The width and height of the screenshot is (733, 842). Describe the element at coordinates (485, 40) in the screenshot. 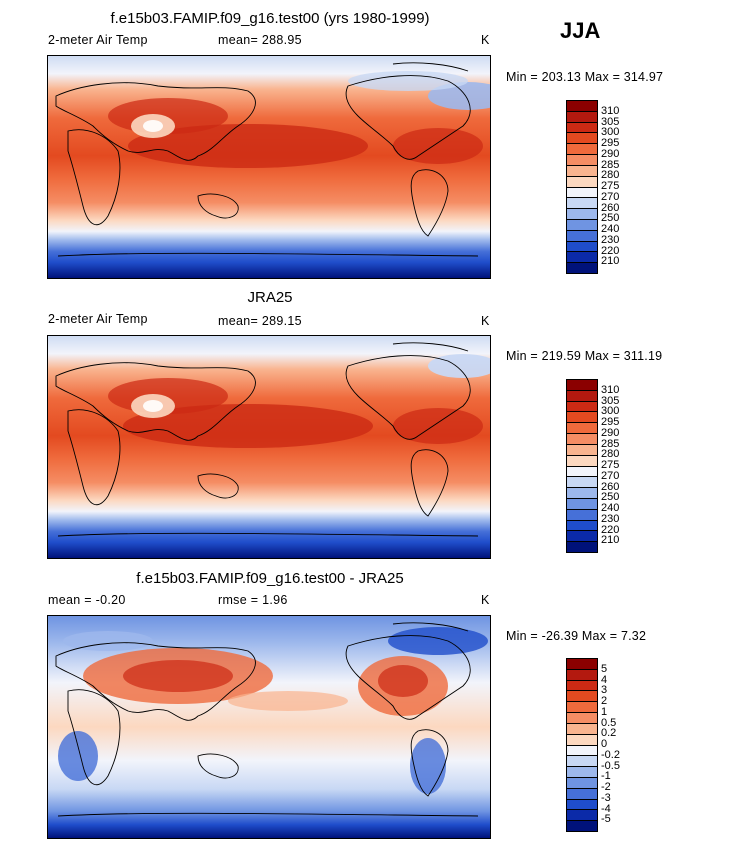

I see `panel-1-units: K` at that location.